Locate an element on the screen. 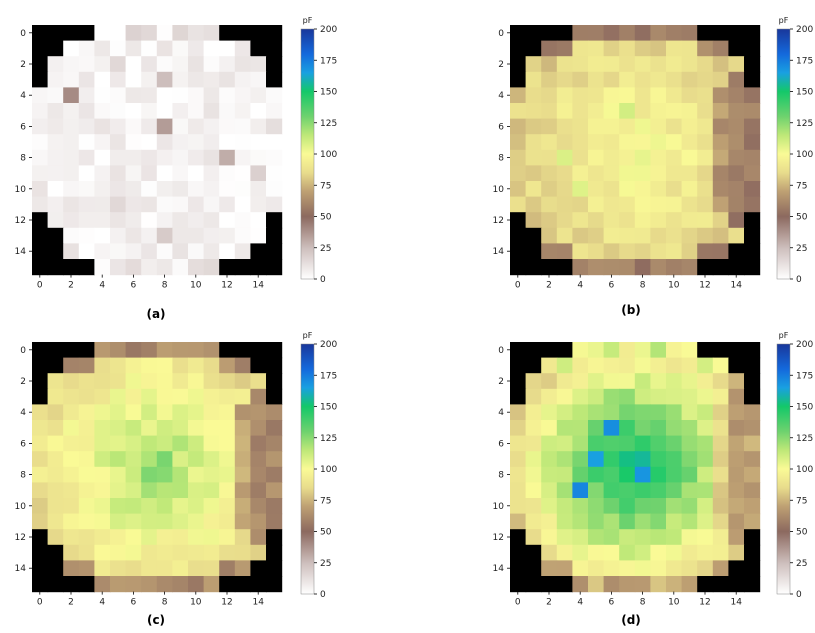  colorbar-tick-label: 50 is located at coordinates (802, 218).